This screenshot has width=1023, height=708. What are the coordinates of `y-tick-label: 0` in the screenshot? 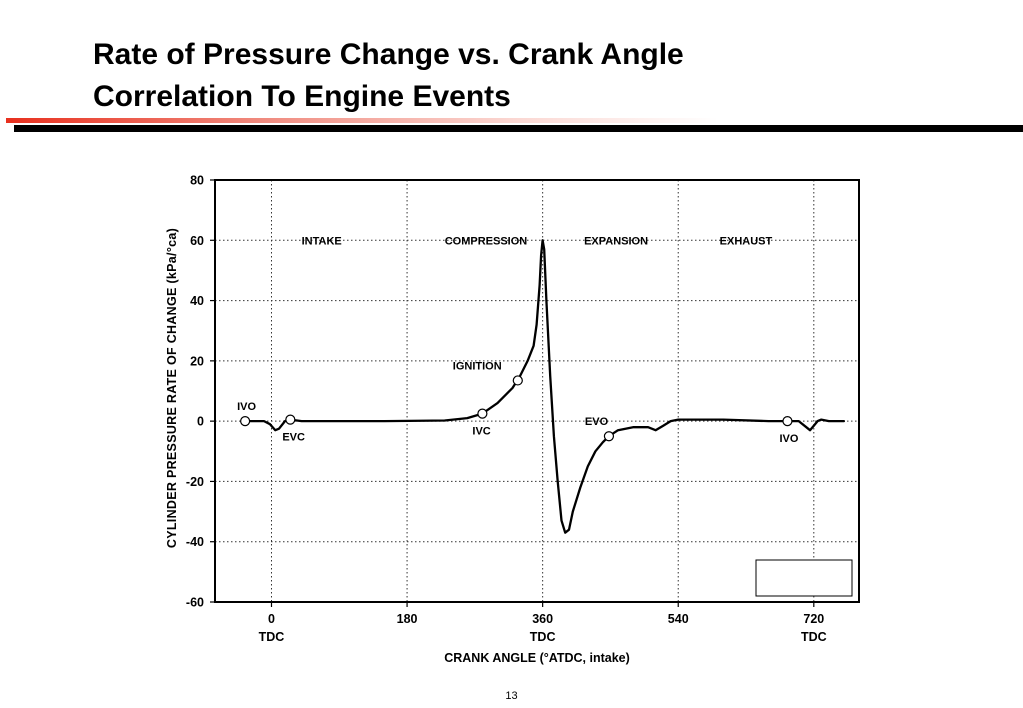 It's located at (200, 422).